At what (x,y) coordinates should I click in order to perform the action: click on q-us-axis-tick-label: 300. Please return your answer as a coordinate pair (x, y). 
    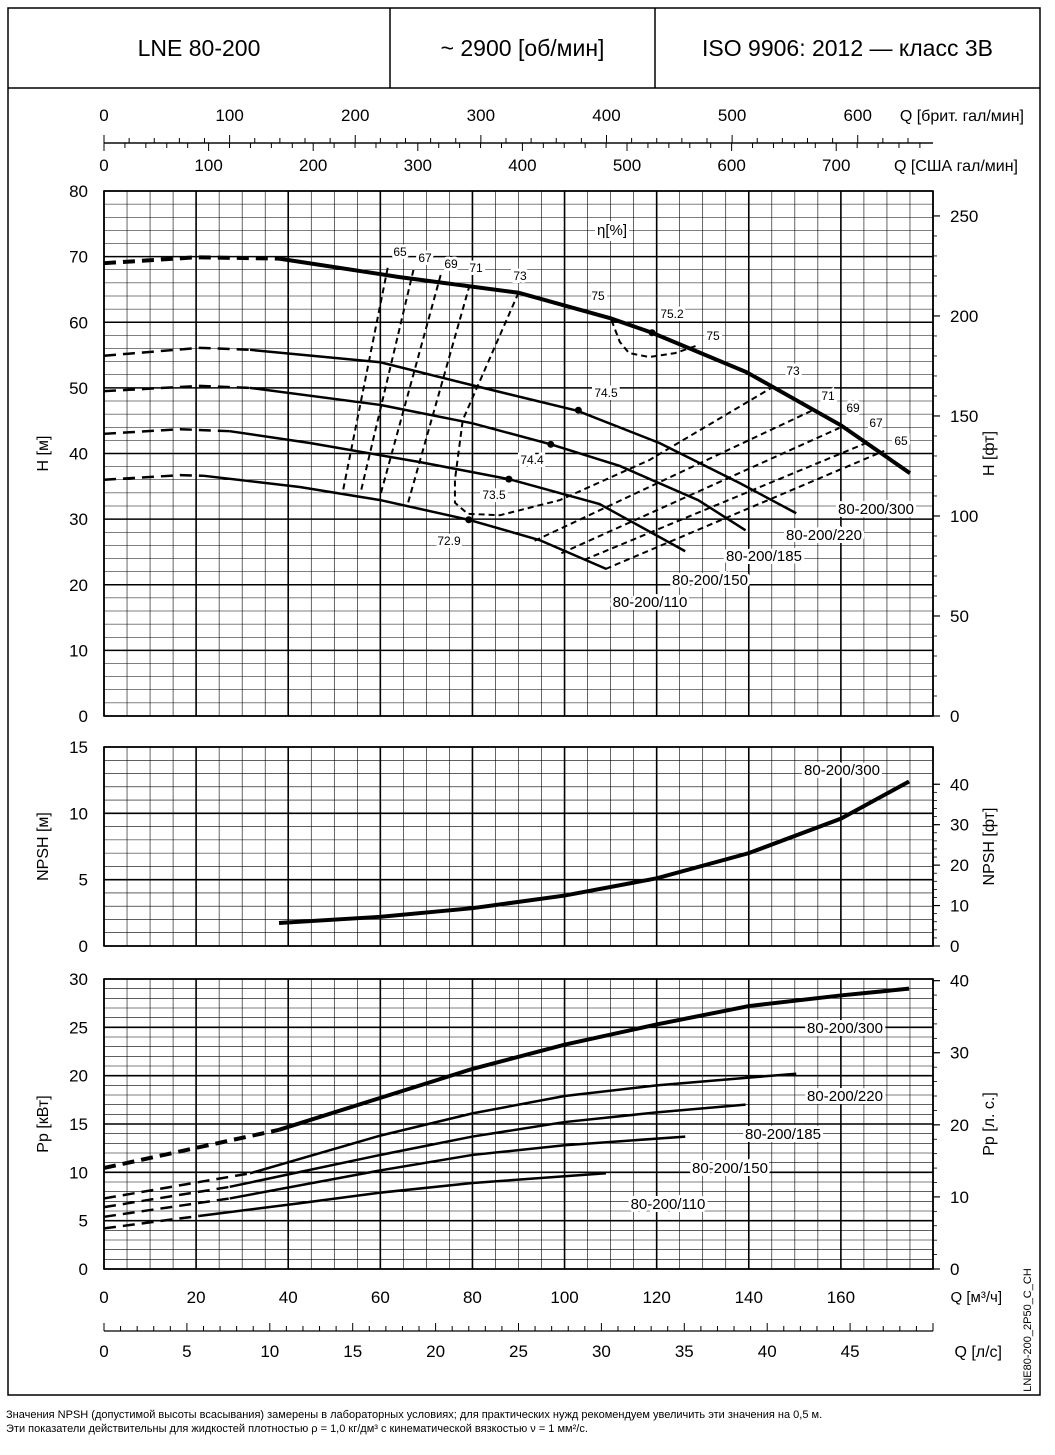
    Looking at the image, I should click on (418, 165).